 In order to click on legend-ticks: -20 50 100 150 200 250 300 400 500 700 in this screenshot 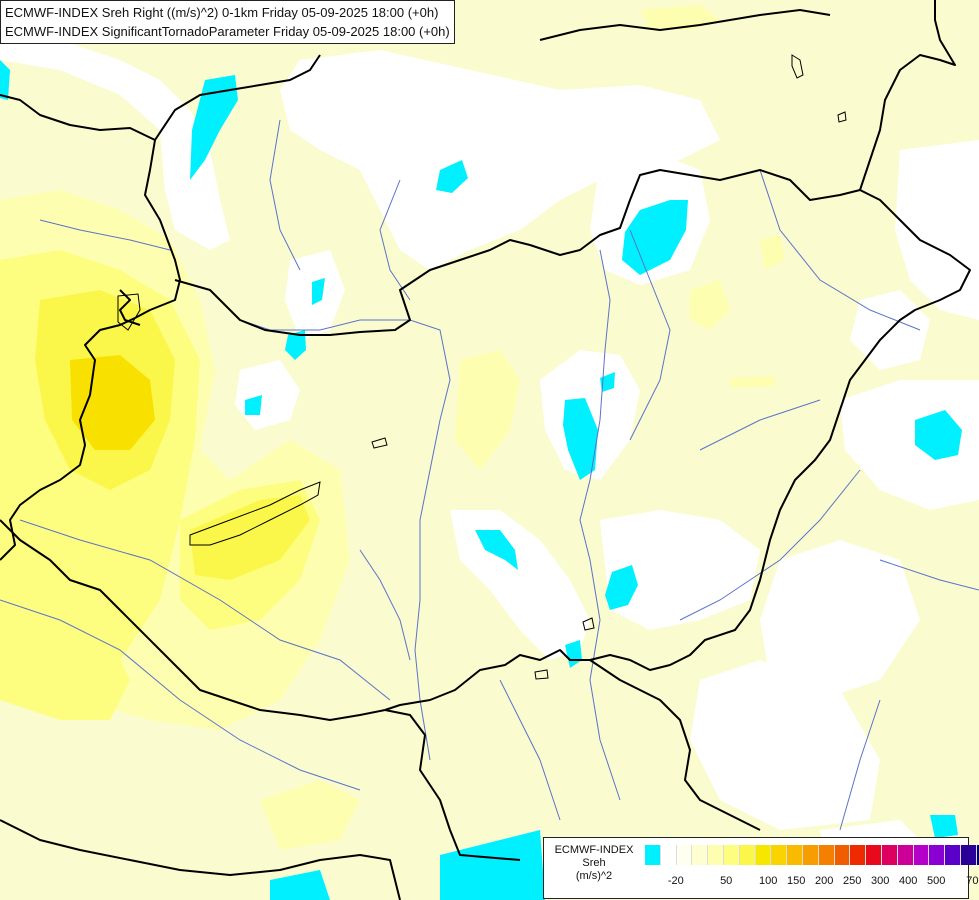, I will do `click(812, 882)`.